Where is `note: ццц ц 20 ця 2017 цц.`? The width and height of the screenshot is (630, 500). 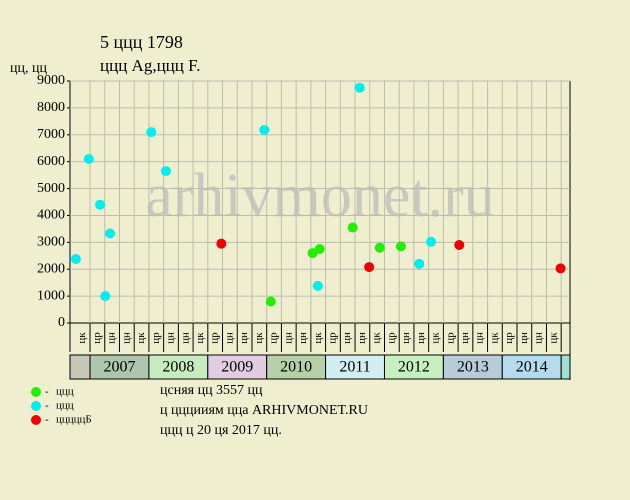
note: ццц ц 20 ця 2017 цц. is located at coordinates (221, 430).